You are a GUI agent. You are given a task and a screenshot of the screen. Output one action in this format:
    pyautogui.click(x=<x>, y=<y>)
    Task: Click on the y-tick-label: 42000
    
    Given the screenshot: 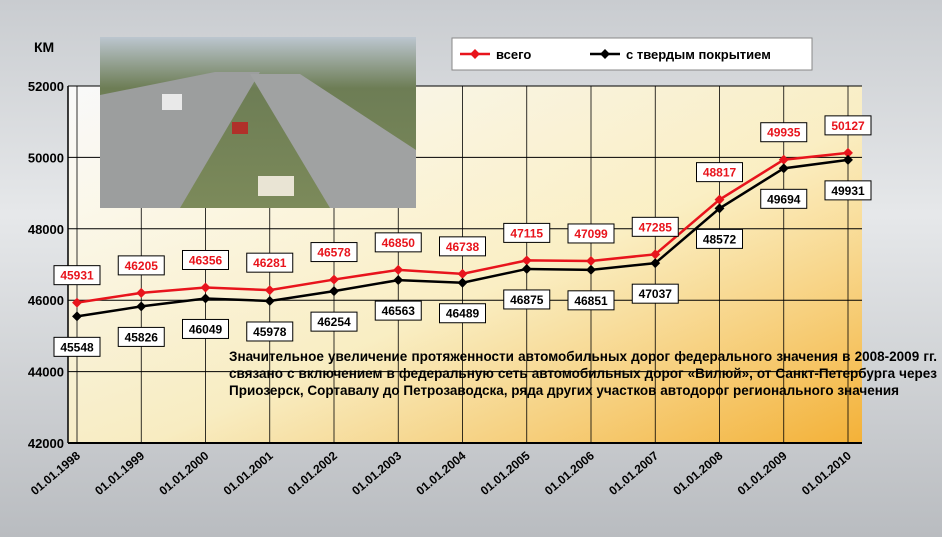 What is the action you would take?
    pyautogui.click(x=46, y=443)
    